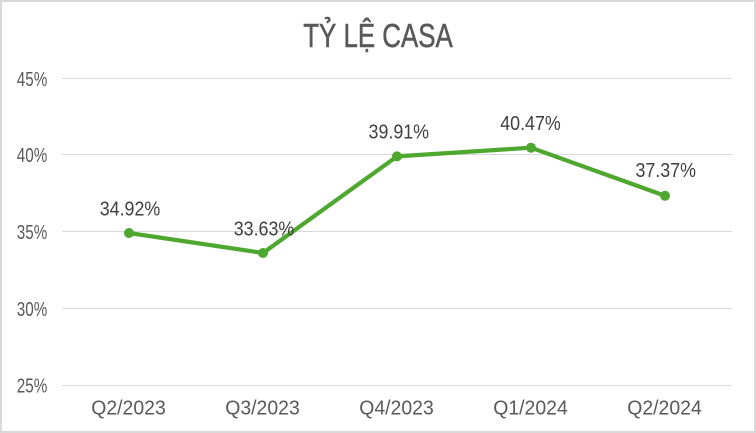  What do you see at coordinates (396, 409) in the screenshot?
I see `svg-text: Q4/2023` at bounding box center [396, 409].